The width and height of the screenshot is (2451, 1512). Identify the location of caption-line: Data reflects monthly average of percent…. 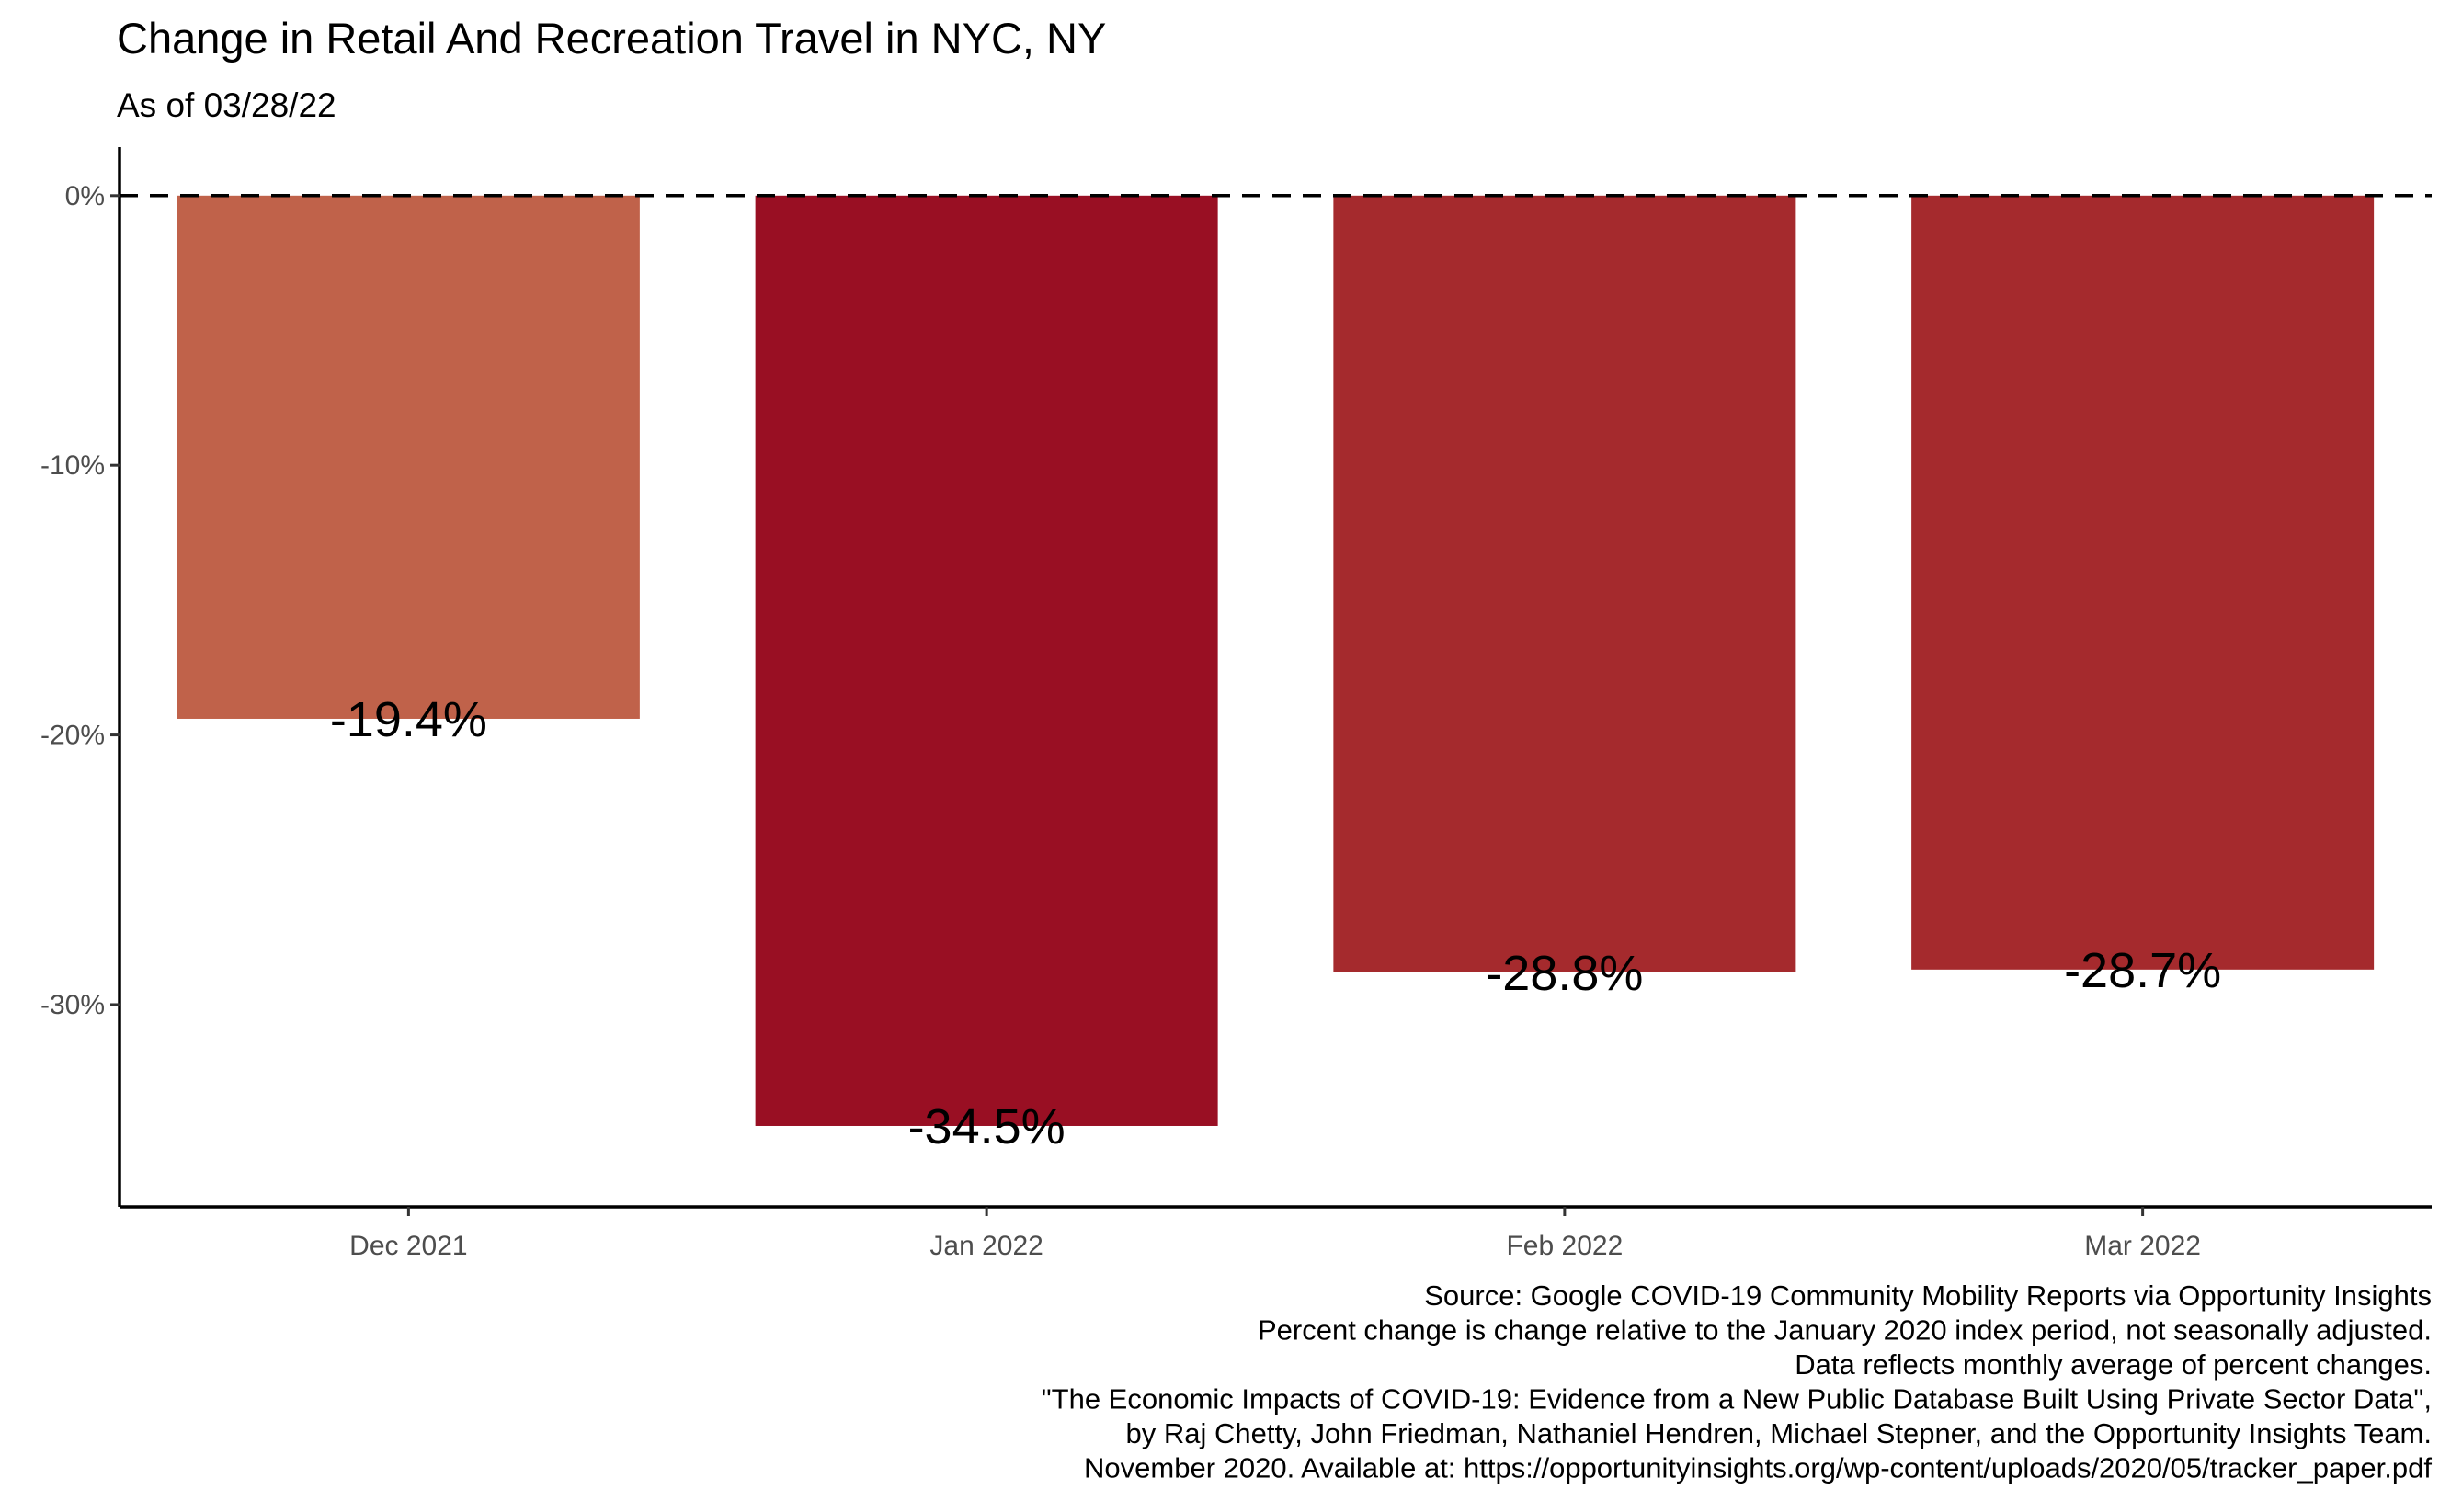
(2113, 1364).